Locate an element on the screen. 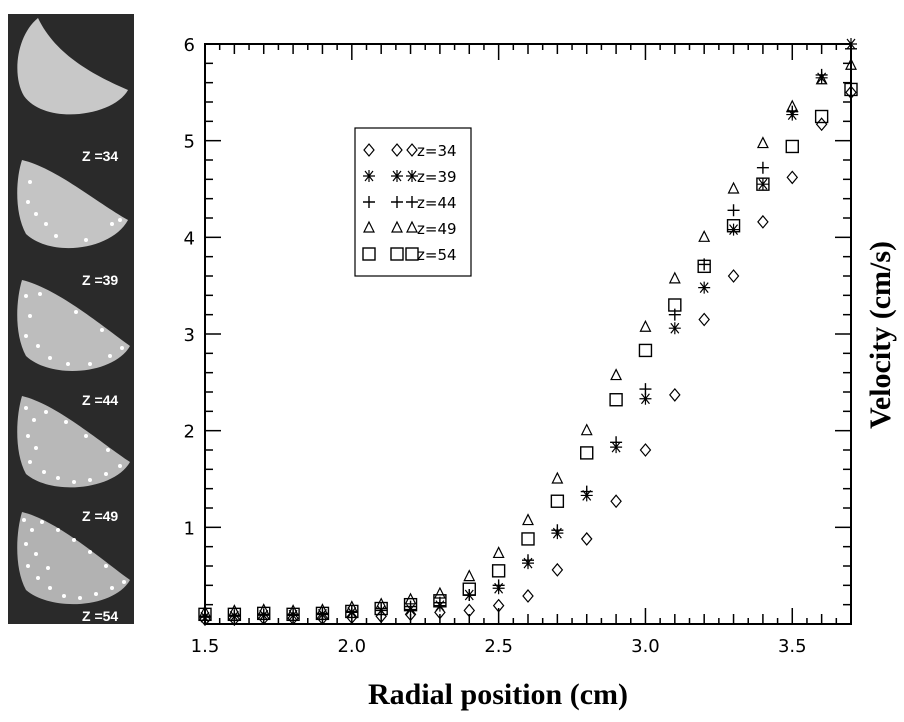 The width and height of the screenshot is (904, 722). cross-section-image-strip: Z =34 Z =39 Z =44 Z =49 Z =54 is located at coordinates (71, 319).